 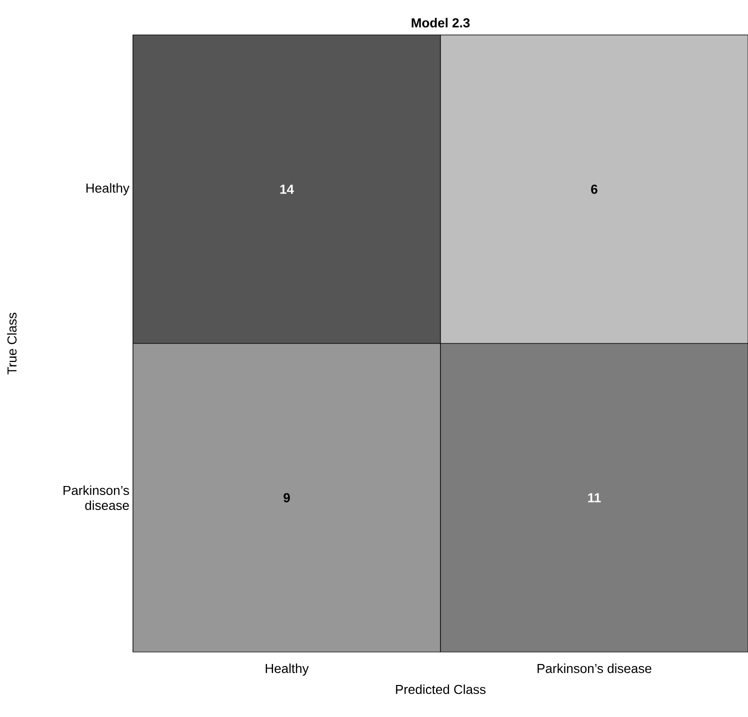 I want to click on data-label: 6, so click(x=594, y=189).